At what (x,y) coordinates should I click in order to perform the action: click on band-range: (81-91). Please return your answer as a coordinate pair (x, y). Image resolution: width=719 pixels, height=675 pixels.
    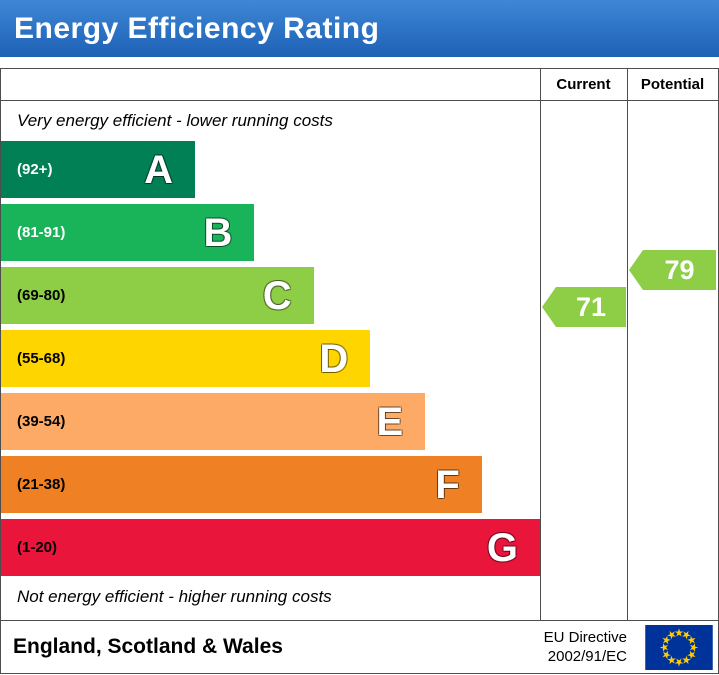
    Looking at the image, I should click on (41, 232).